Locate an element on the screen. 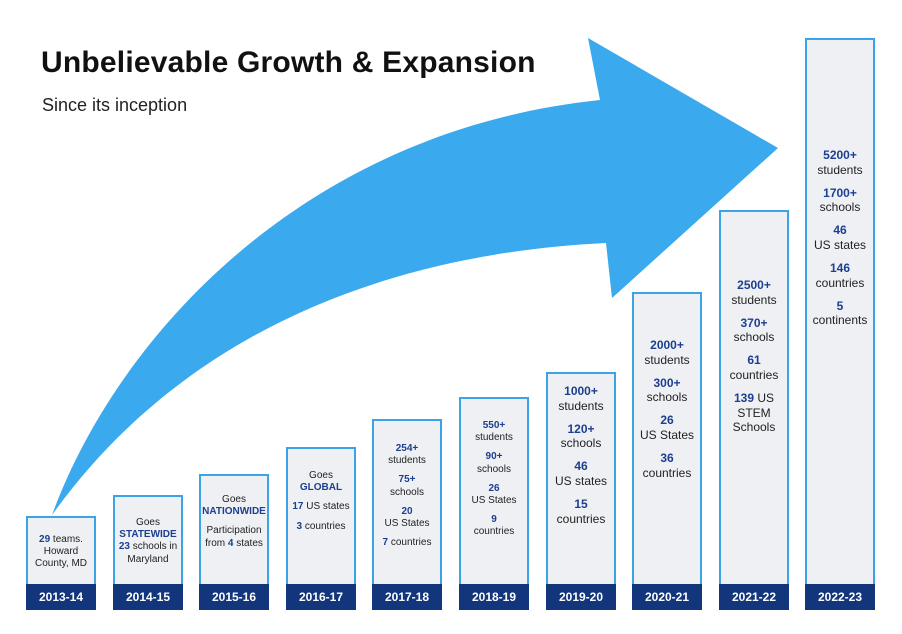 The image size is (902, 634). annotation-line: 9 is located at coordinates (494, 520).